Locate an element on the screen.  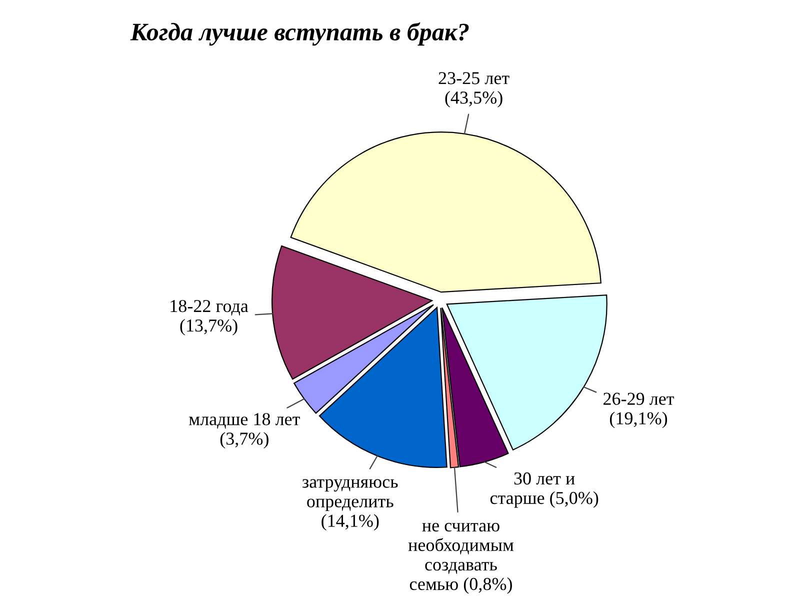
slice-label: 18-22 года is located at coordinates (209, 308).